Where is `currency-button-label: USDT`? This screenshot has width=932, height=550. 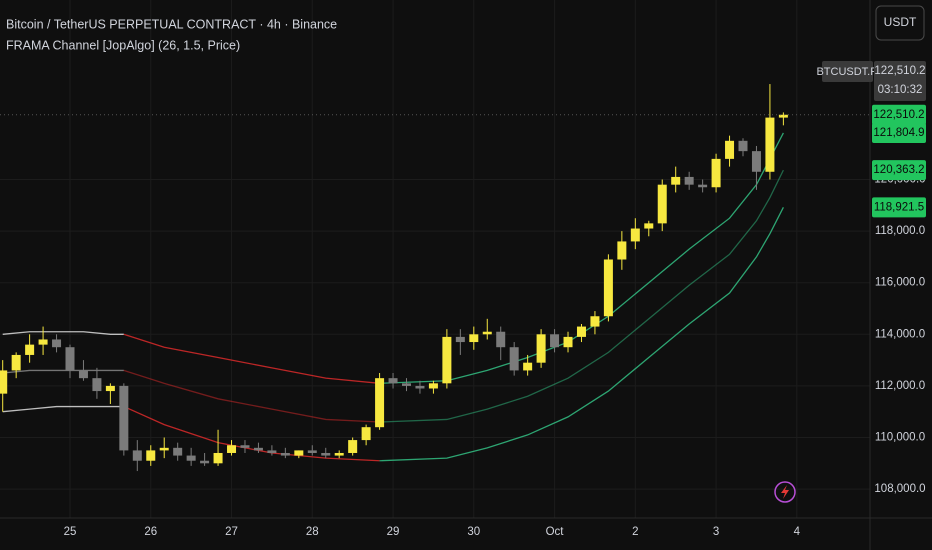
currency-button-label: USDT is located at coordinates (900, 22).